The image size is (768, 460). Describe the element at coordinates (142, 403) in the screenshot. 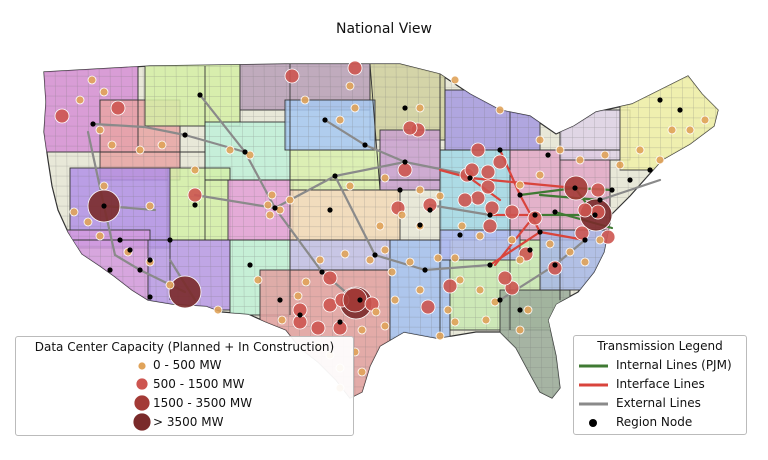

I see `dc-large-swatch` at that location.